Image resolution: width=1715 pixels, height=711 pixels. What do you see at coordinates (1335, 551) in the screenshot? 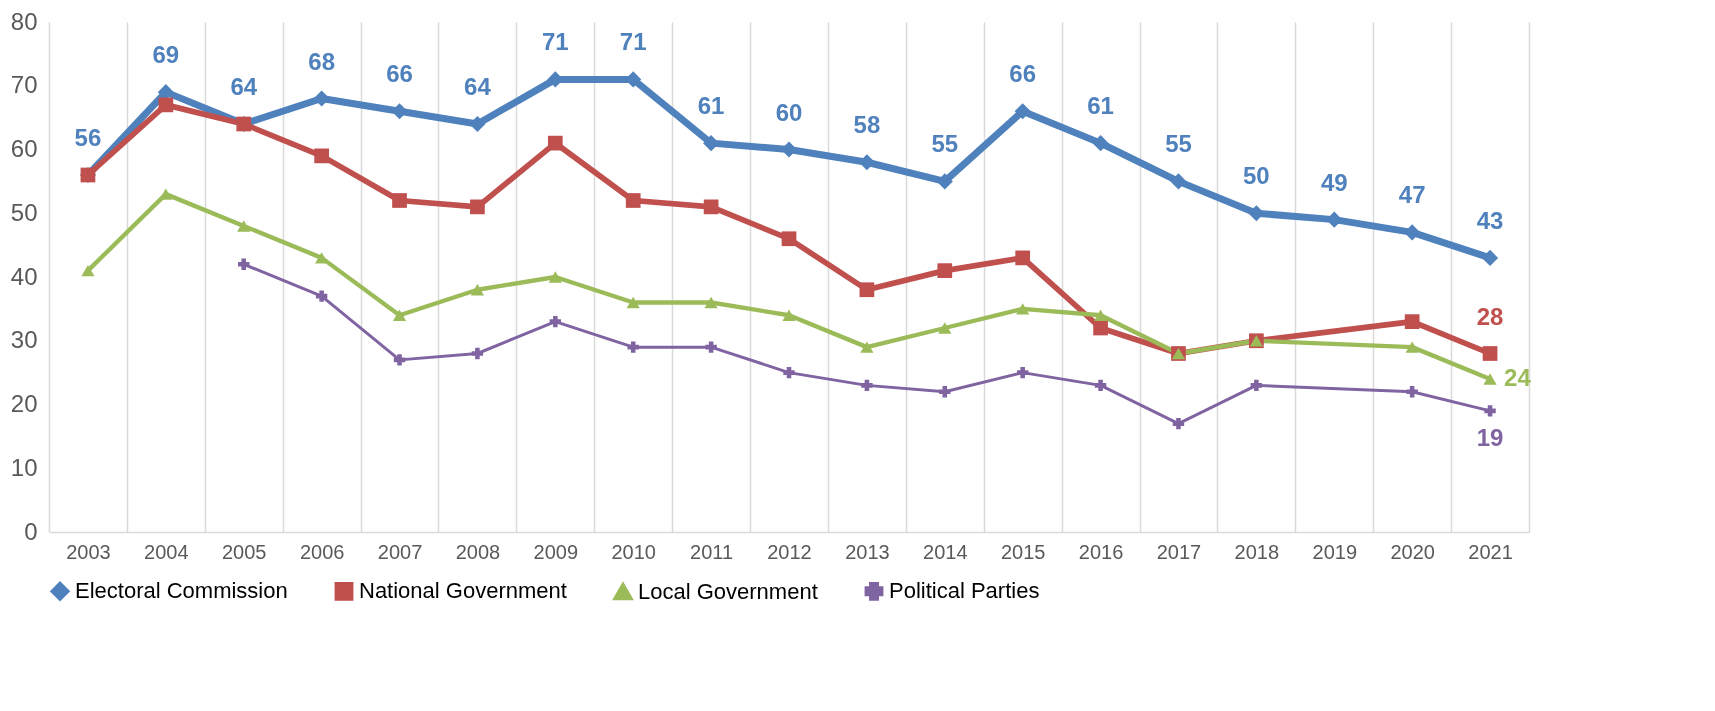
I see `x-tick-label: 2019` at bounding box center [1335, 551].